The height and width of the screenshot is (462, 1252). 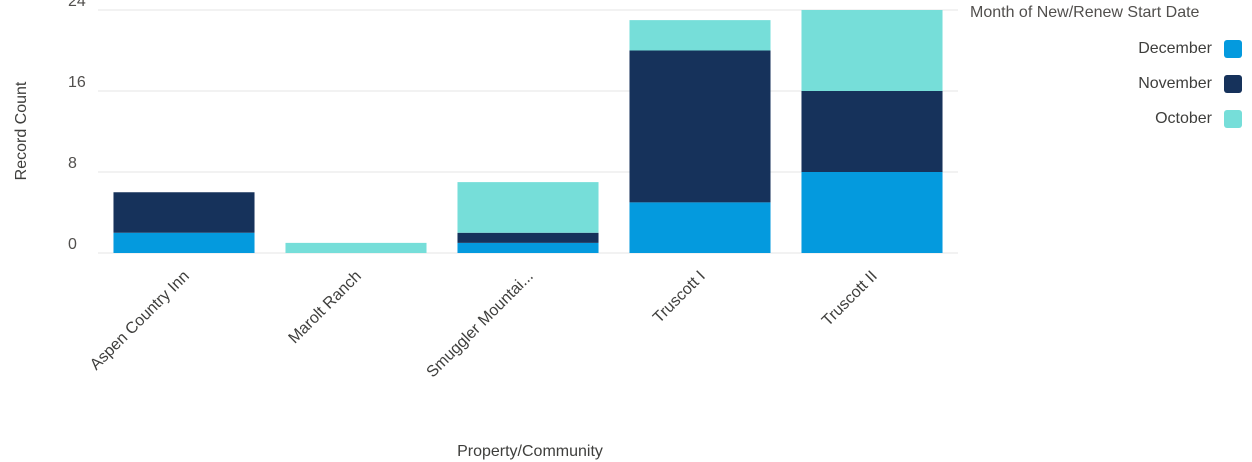 I want to click on legend-item-november: November, so click(x=1108, y=83).